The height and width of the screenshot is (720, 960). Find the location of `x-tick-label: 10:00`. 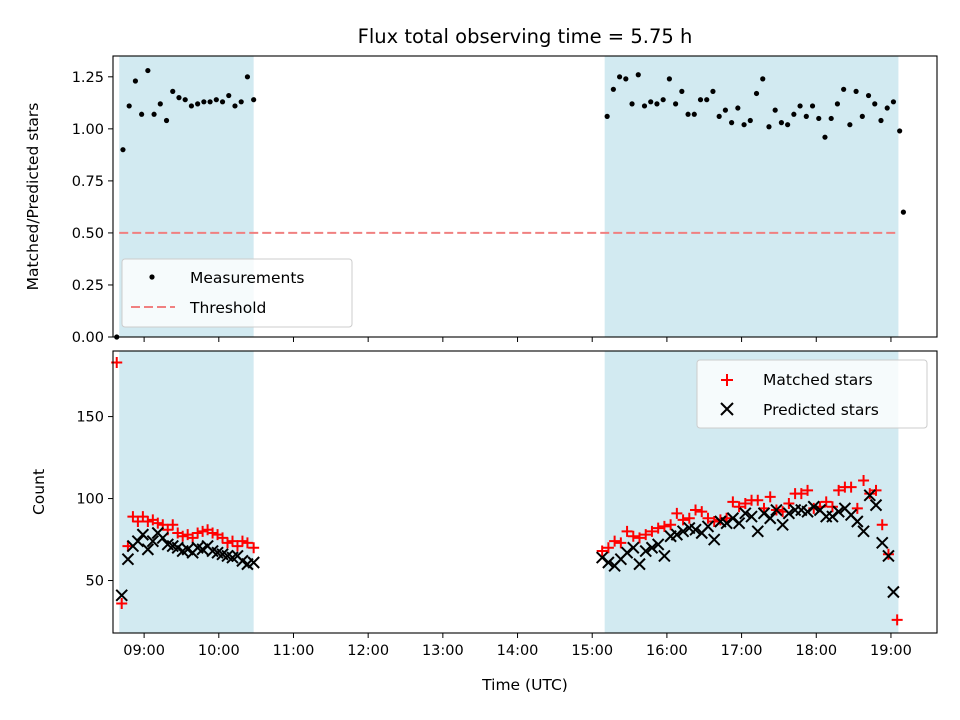

x-tick-label: 10:00 is located at coordinates (219, 651).